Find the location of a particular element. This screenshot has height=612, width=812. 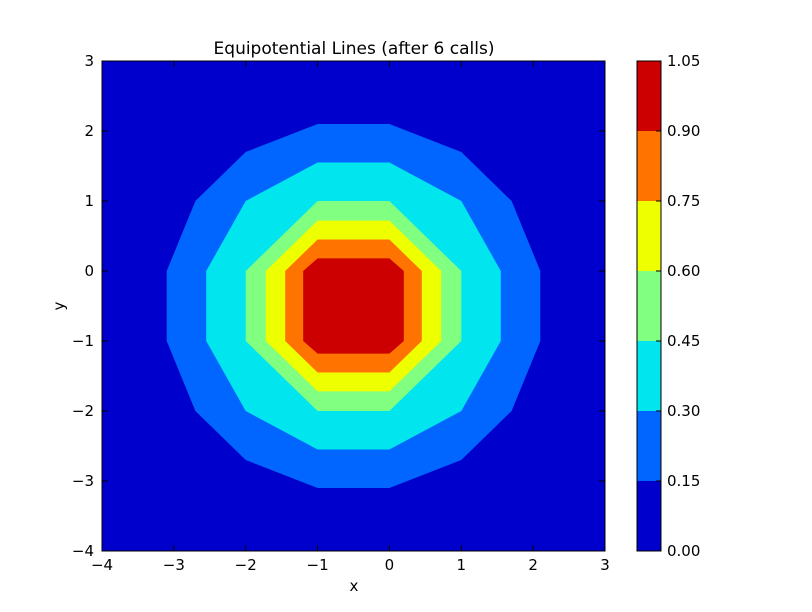

x-tick-label: 1 is located at coordinates (462, 565).